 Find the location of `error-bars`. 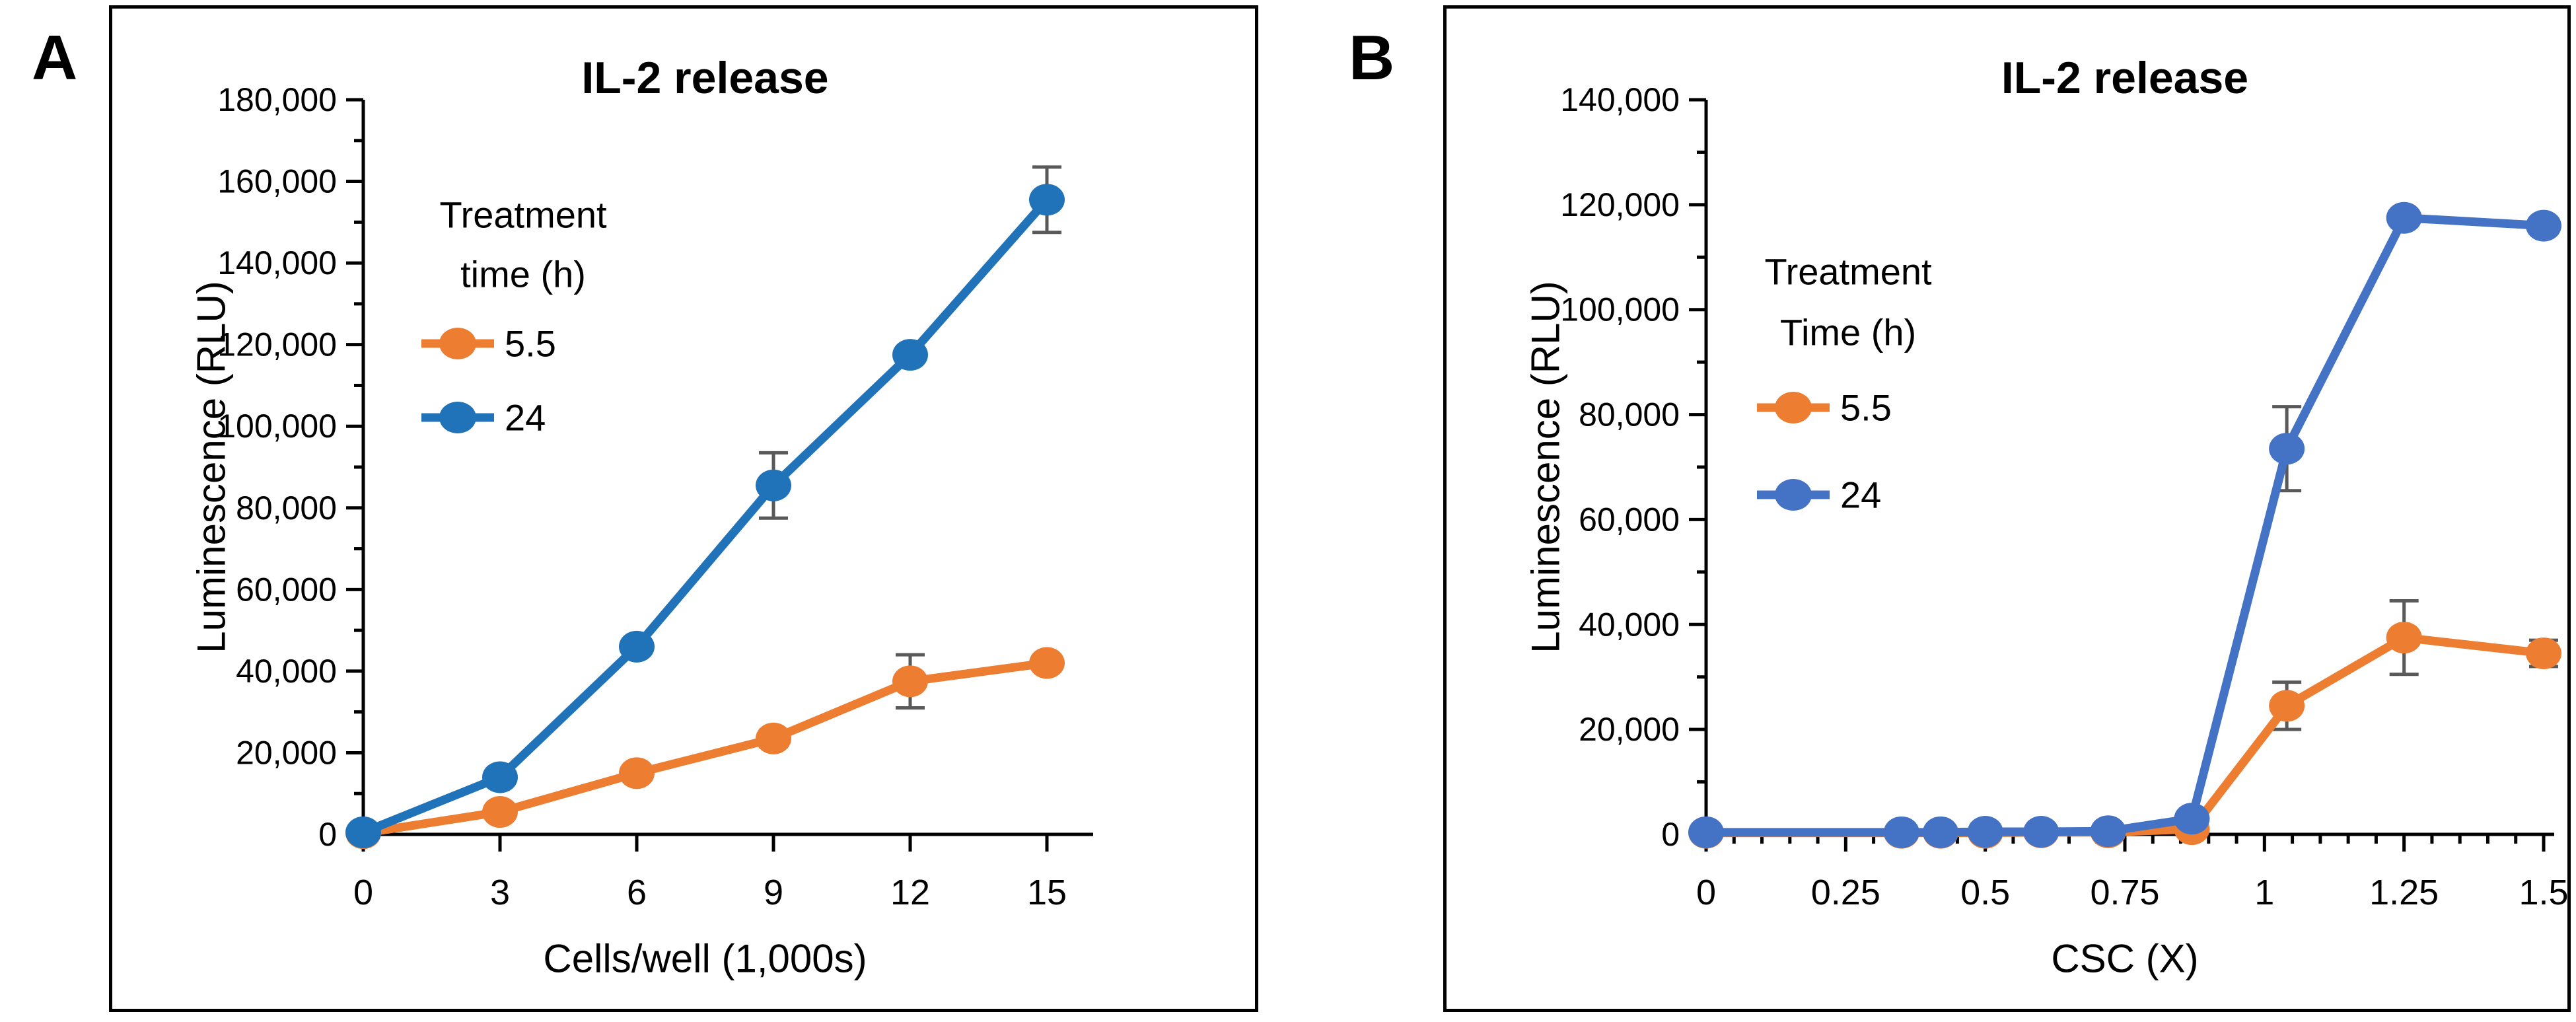

error-bars is located at coordinates (2415, 665).